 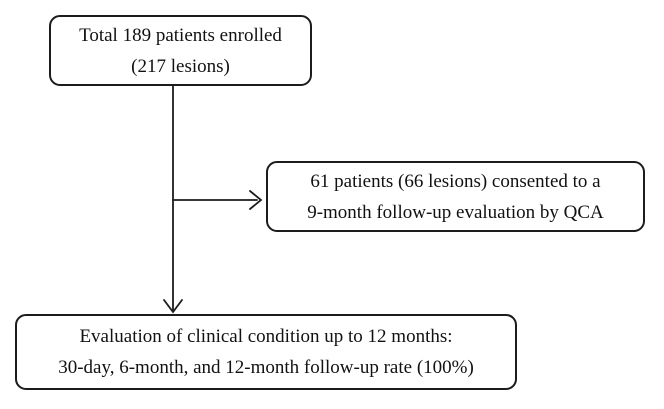 What do you see at coordinates (455, 212) in the screenshot?
I see `node-qca-followup-line2: 9-month follow-up evaluation by QCA` at bounding box center [455, 212].